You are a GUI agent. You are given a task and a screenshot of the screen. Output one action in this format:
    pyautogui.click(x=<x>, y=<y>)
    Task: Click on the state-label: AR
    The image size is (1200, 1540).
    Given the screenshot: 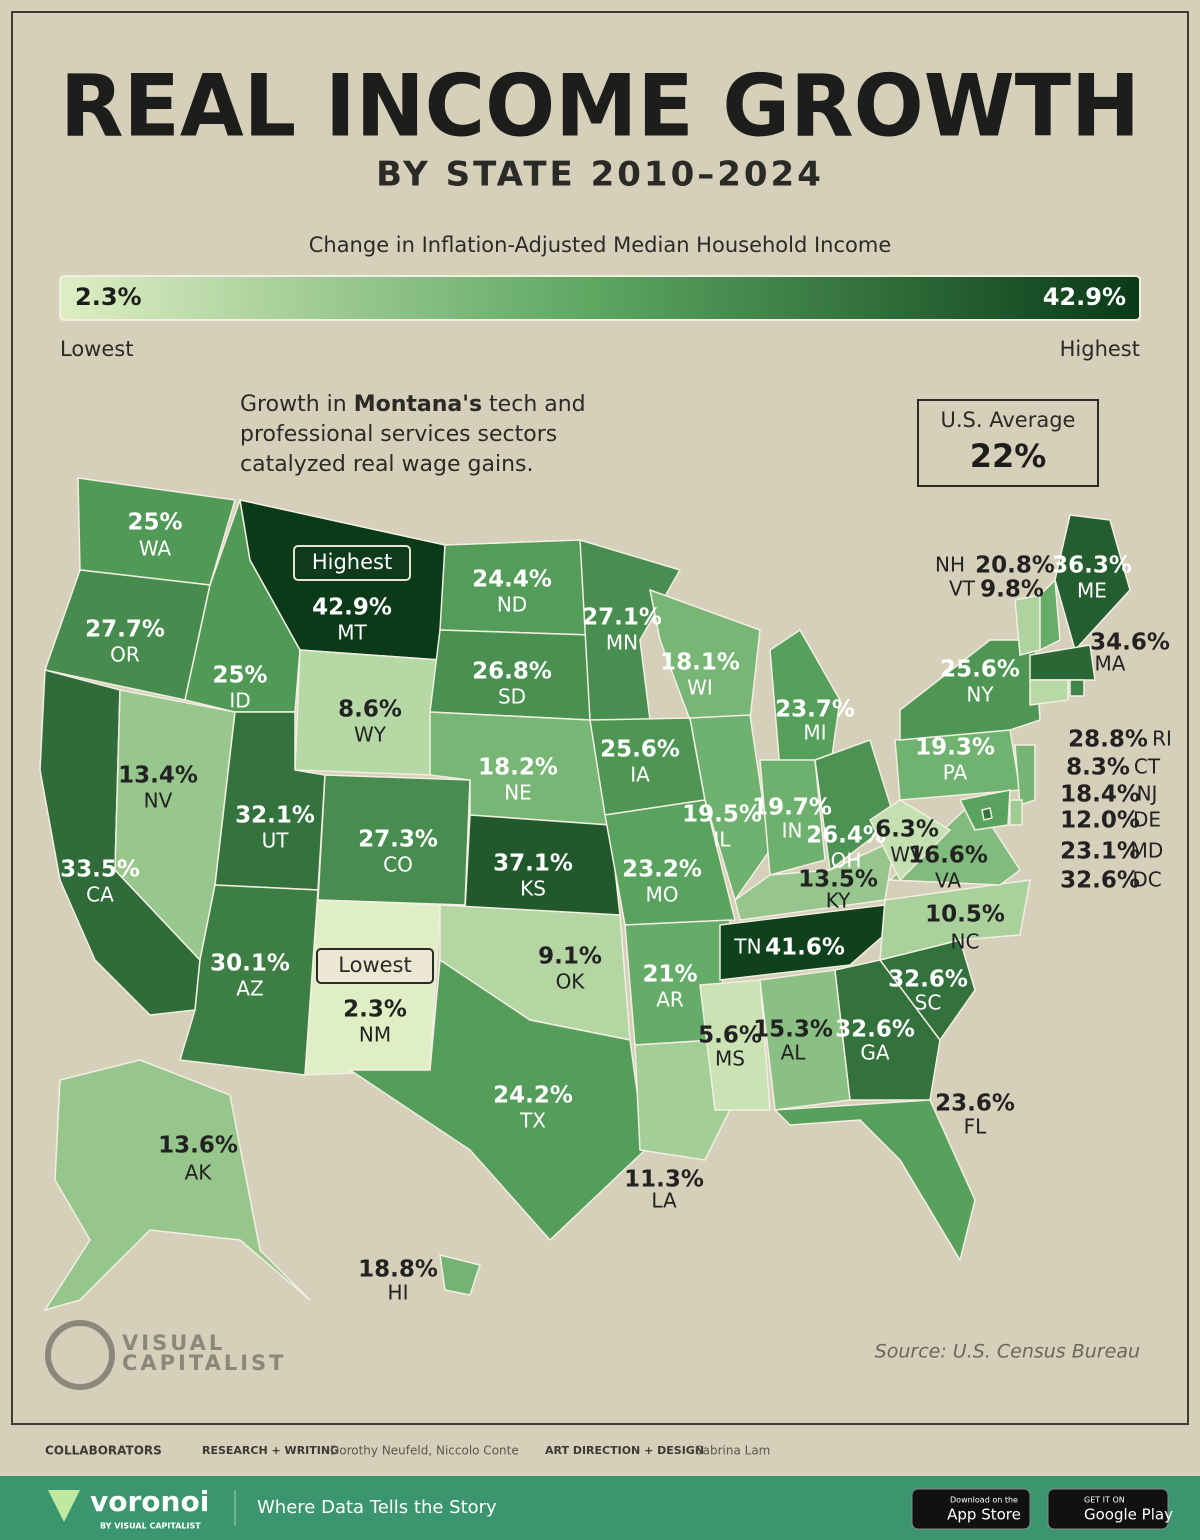 What is the action you would take?
    pyautogui.click(x=670, y=1000)
    